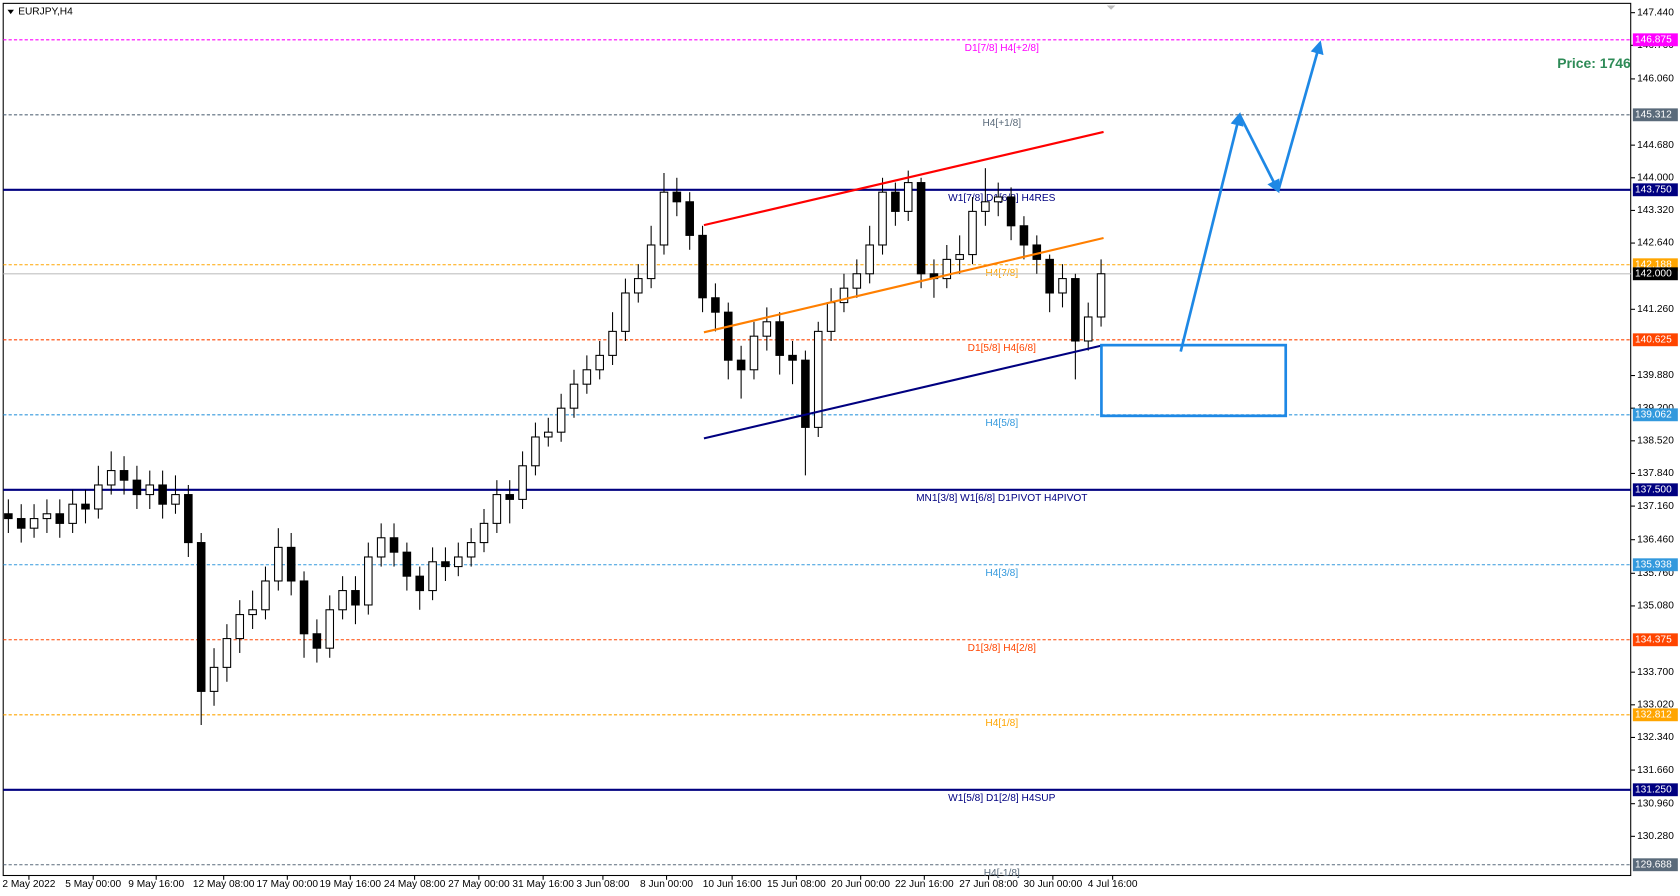 The height and width of the screenshot is (896, 1680). I want to click on x-tick-label: 22 Jun 16:00, so click(924, 884).